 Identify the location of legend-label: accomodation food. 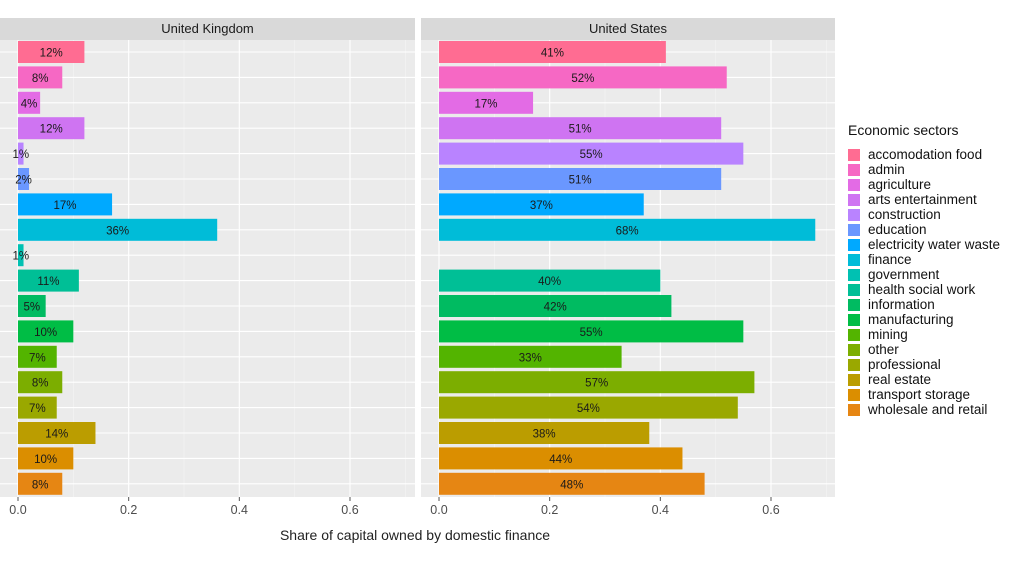
(925, 154).